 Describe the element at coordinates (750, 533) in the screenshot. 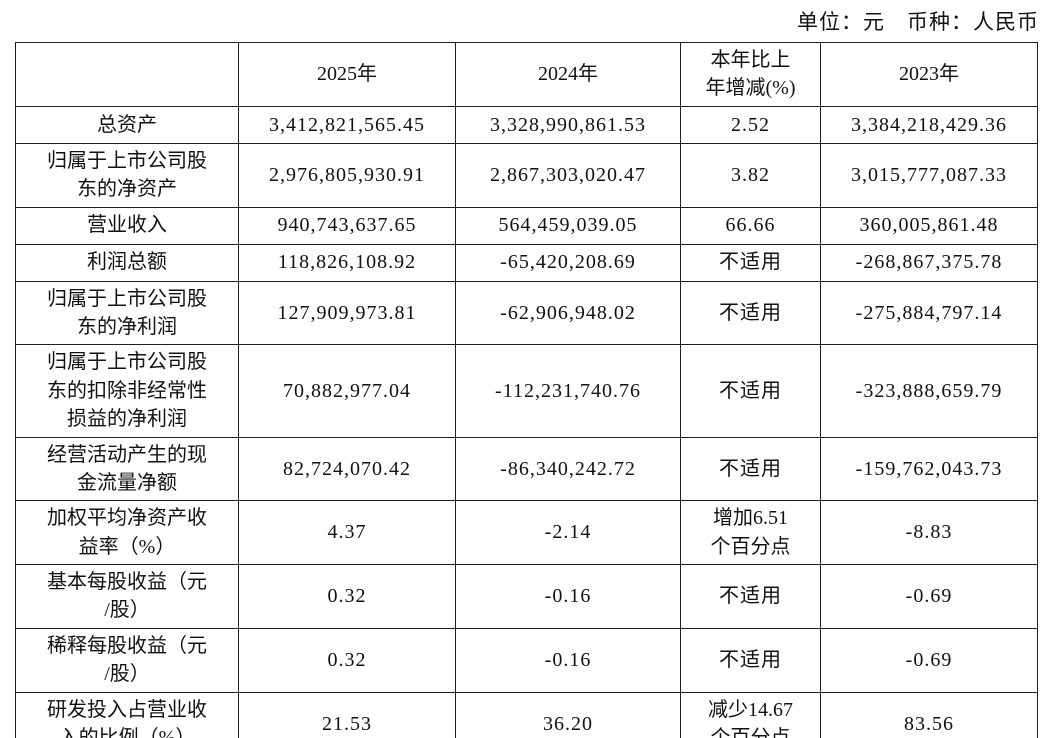

I see `cell-yoy: 增加6.51 个百分点` at that location.